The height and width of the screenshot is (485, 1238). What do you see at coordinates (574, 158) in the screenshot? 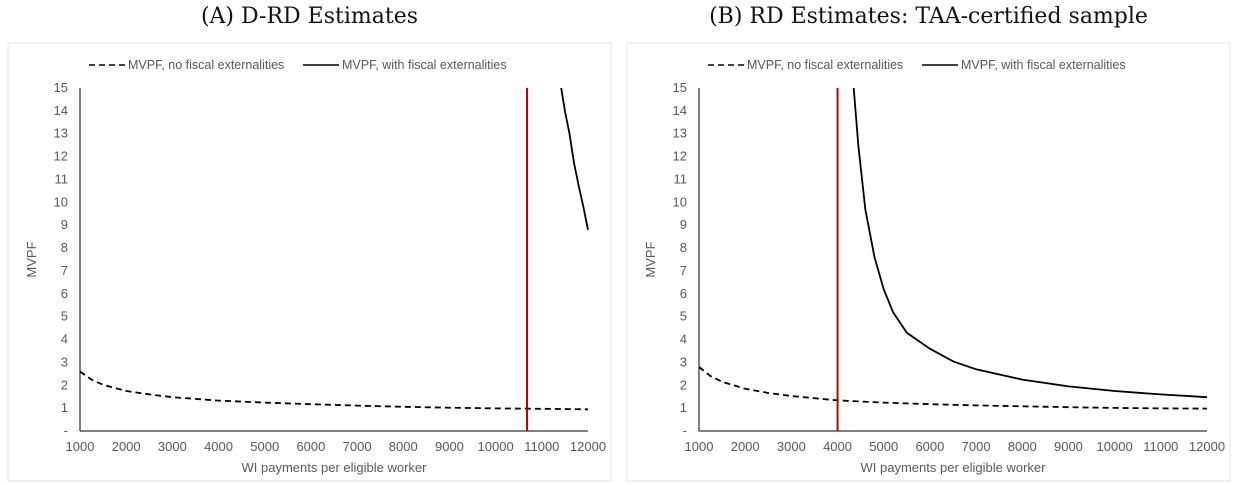
I see `series-with-fiscal-line` at bounding box center [574, 158].